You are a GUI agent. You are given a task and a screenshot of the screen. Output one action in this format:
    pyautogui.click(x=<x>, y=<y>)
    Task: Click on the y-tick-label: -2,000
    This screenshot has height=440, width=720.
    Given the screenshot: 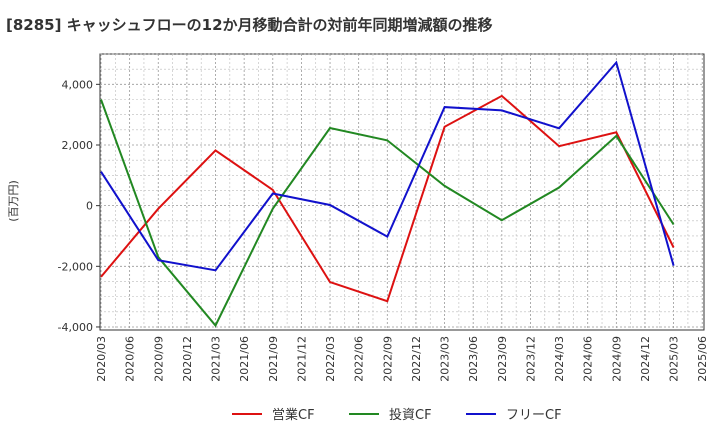 What is the action you would take?
    pyautogui.click(x=75, y=266)
    